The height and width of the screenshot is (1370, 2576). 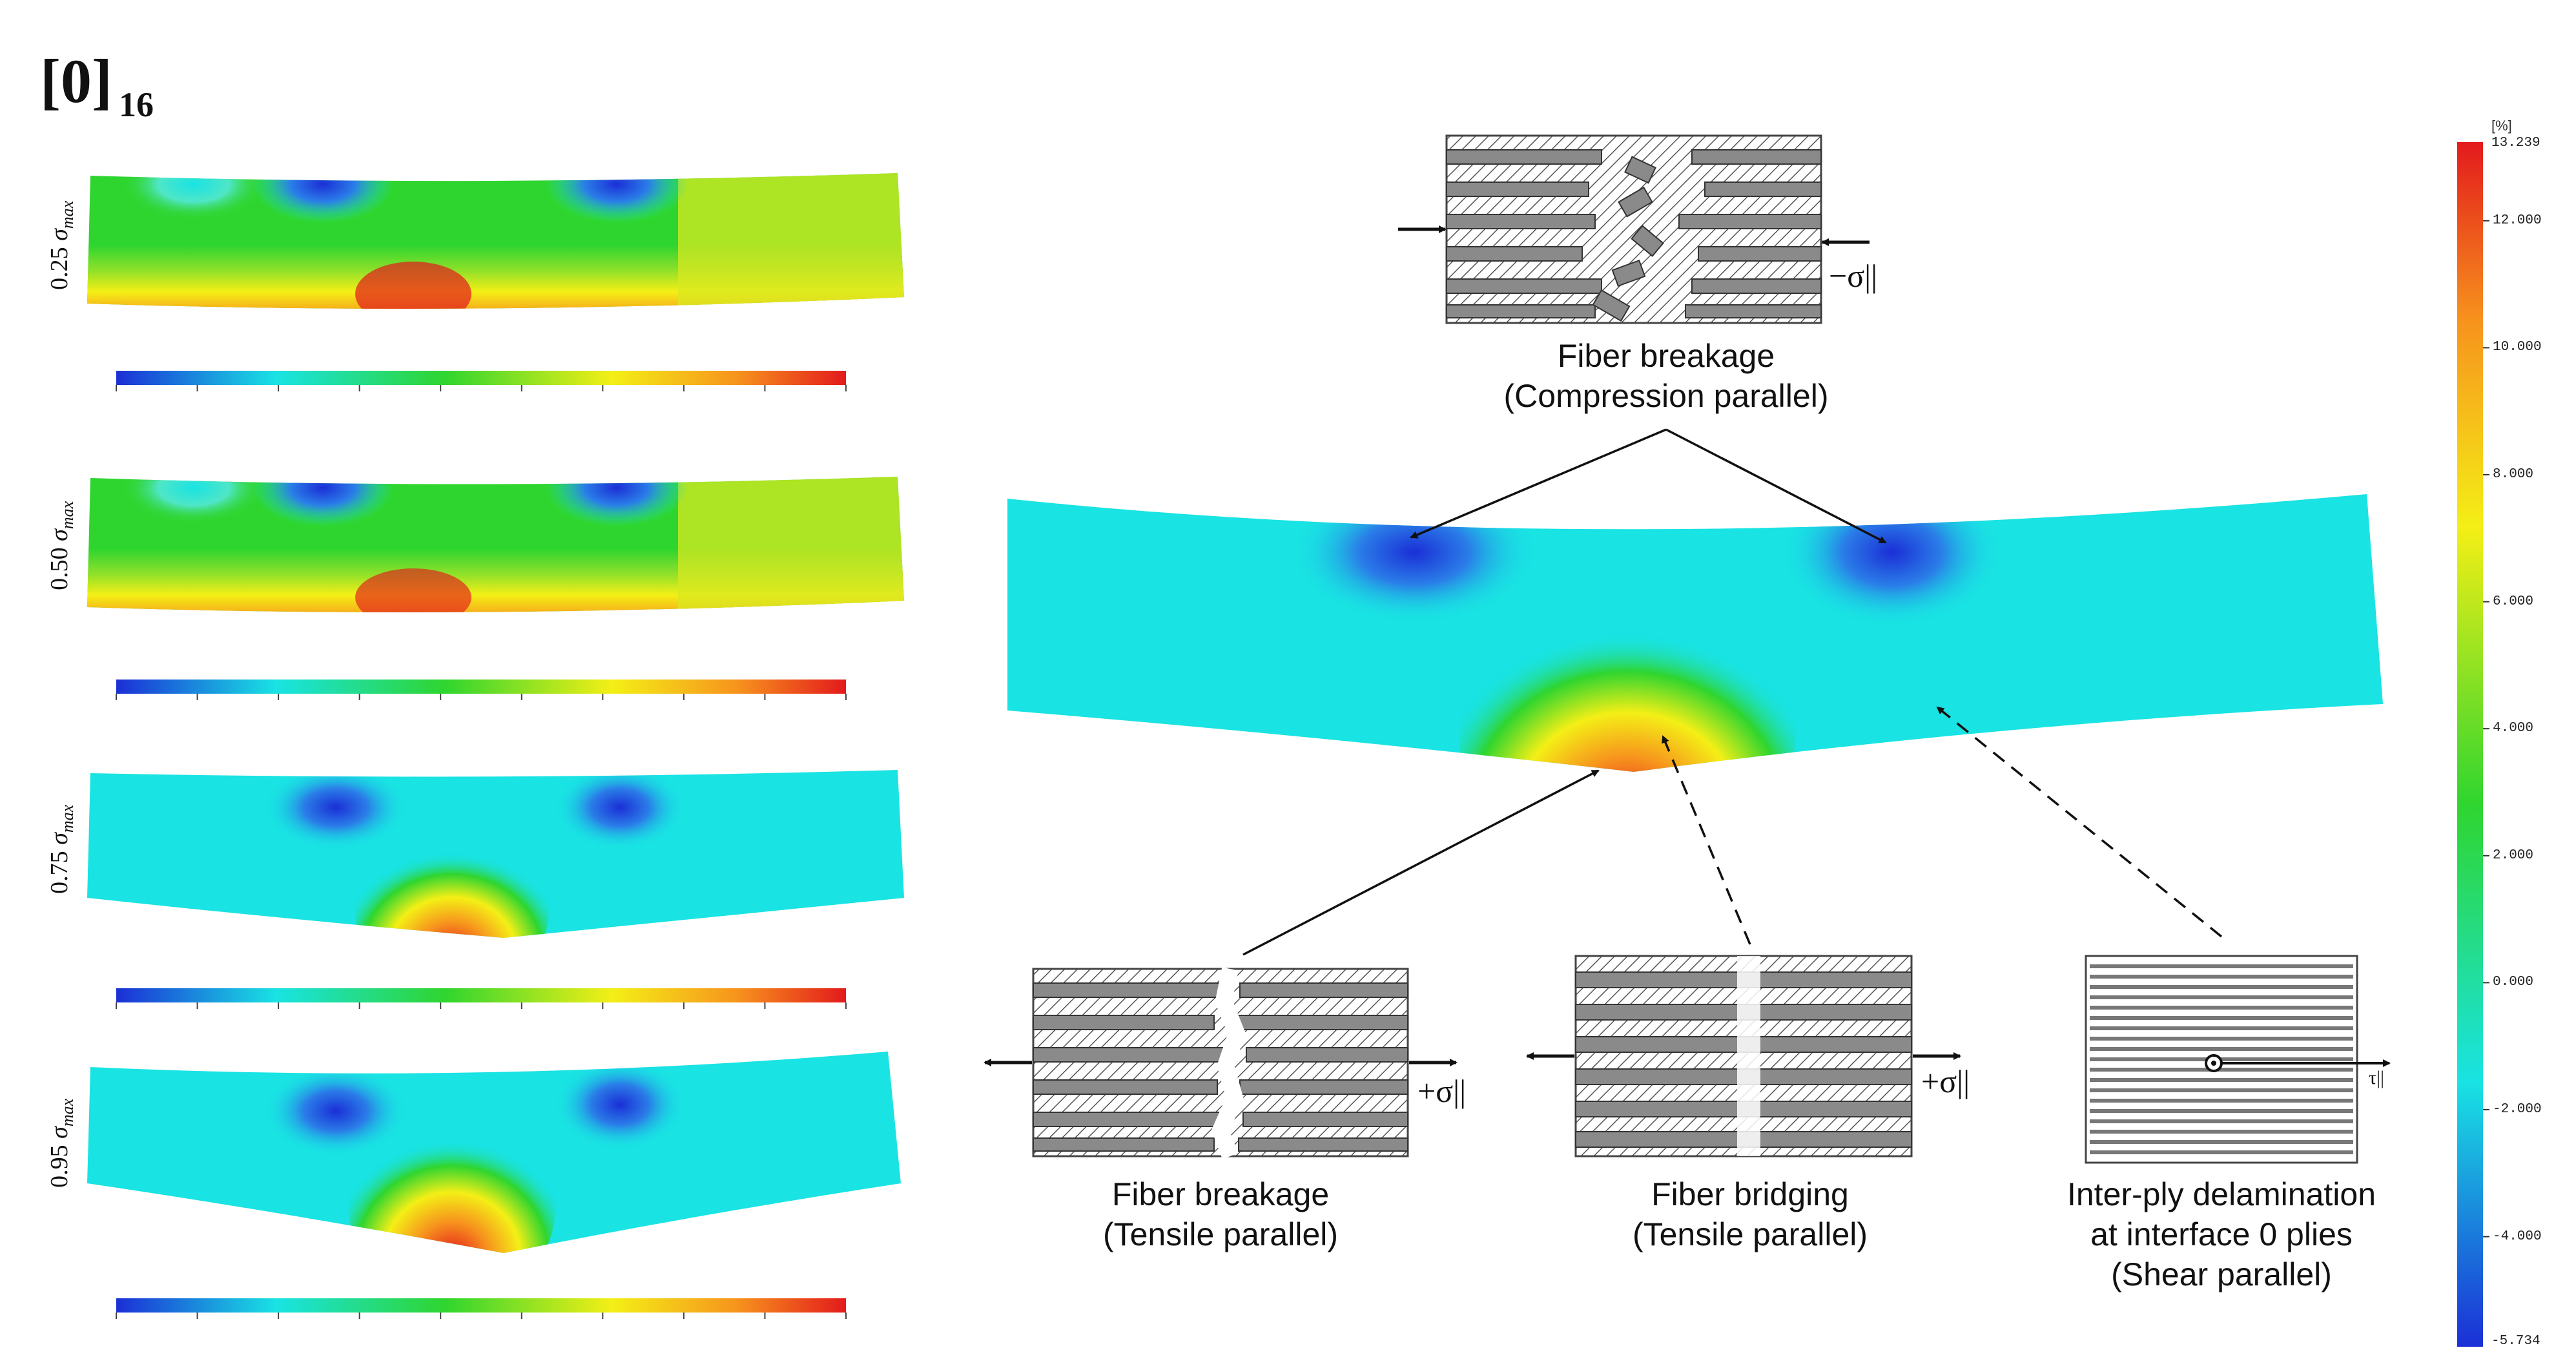 What do you see at coordinates (2517, 347) in the screenshot?
I see `colorbar-tick-label: 10.000` at bounding box center [2517, 347].